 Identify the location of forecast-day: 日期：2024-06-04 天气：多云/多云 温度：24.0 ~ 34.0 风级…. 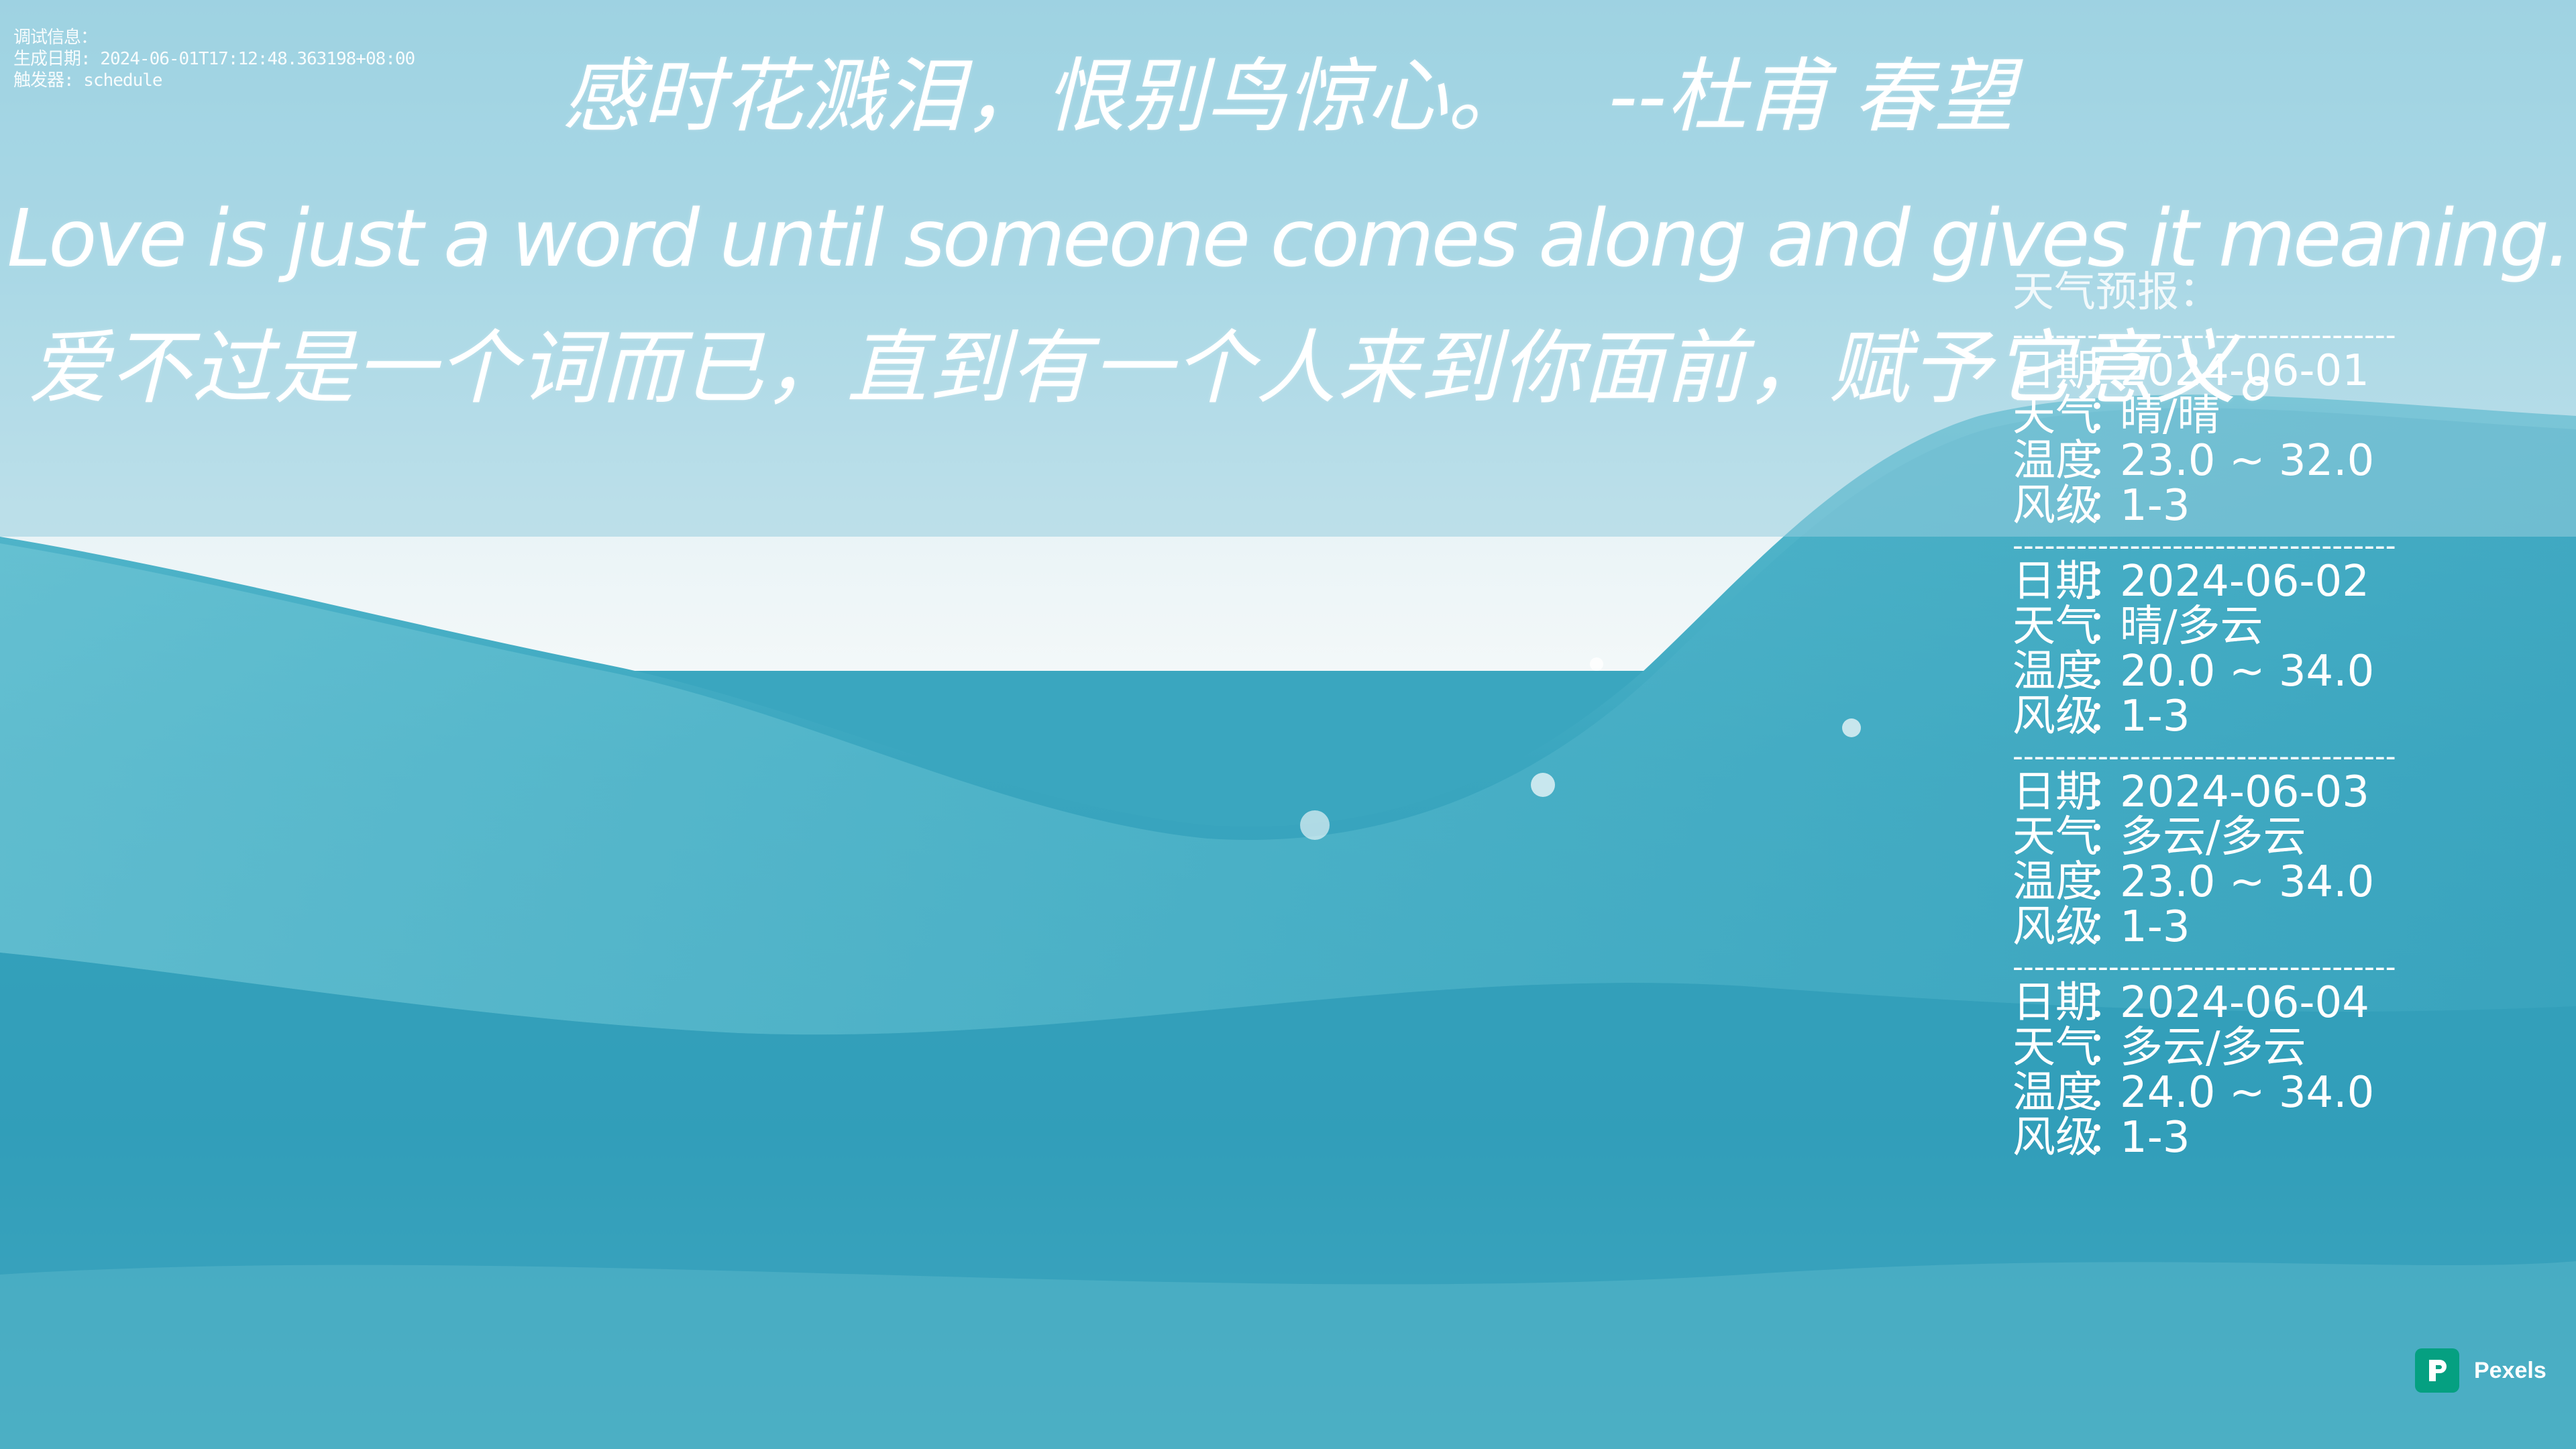
(2230, 1071).